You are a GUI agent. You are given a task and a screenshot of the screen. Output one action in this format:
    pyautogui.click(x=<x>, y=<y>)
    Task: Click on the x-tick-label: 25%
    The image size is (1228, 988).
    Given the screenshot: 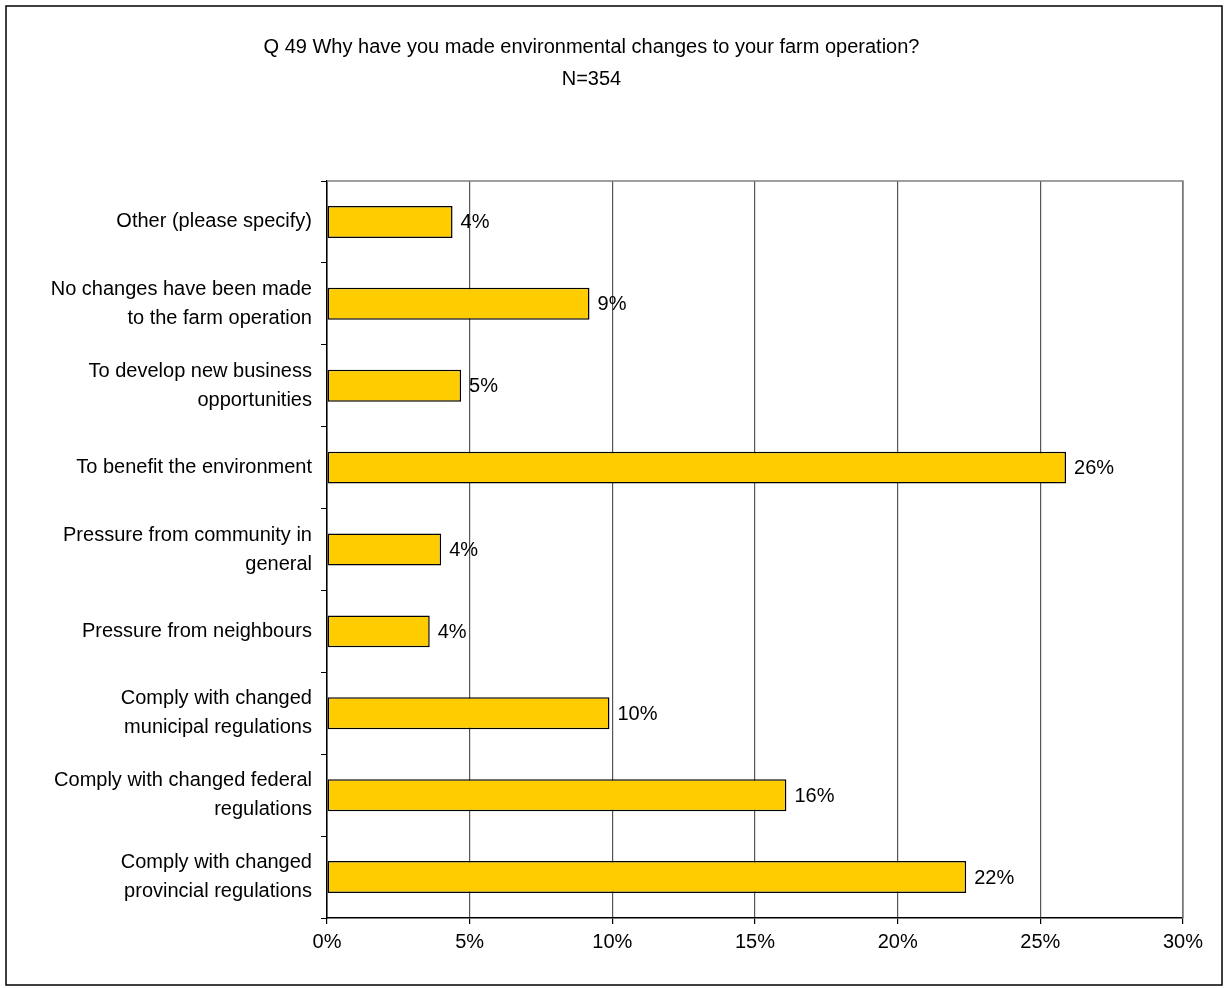 What is the action you would take?
    pyautogui.click(x=1040, y=940)
    